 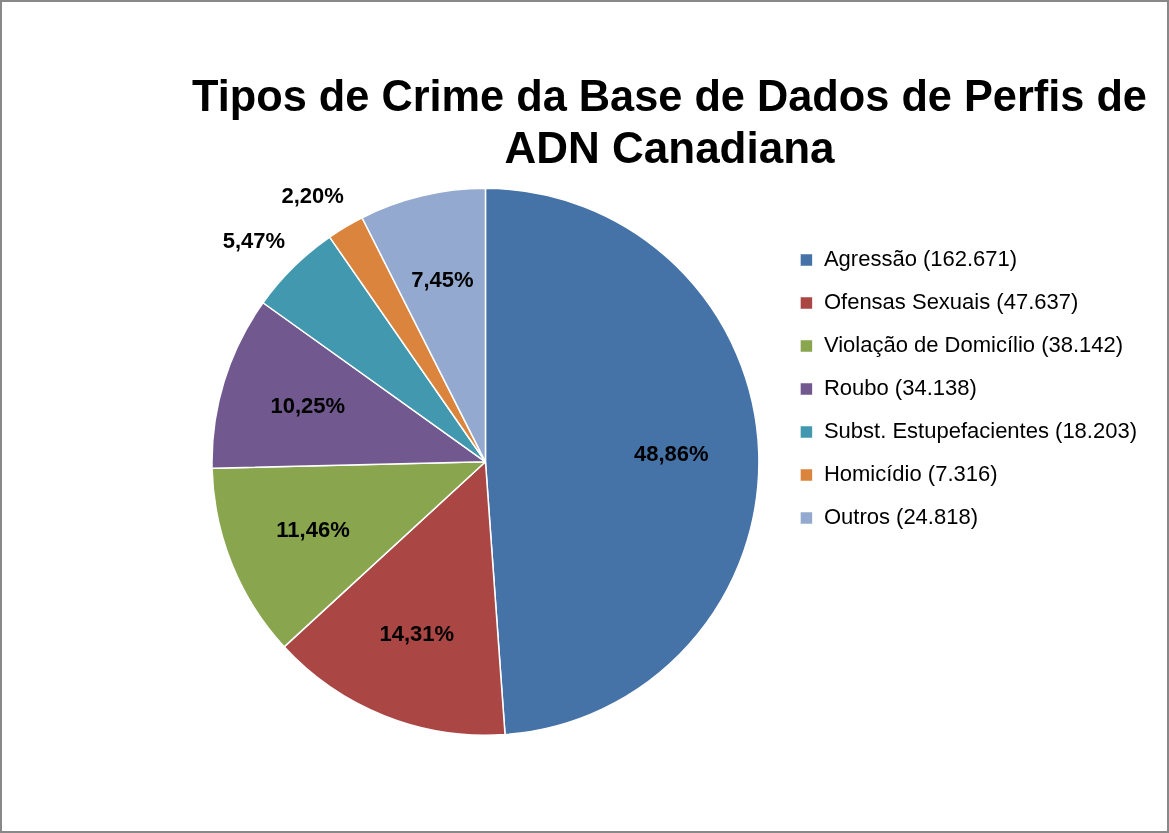 I want to click on legend-label: Agressão (162.671), so click(x=920, y=259).